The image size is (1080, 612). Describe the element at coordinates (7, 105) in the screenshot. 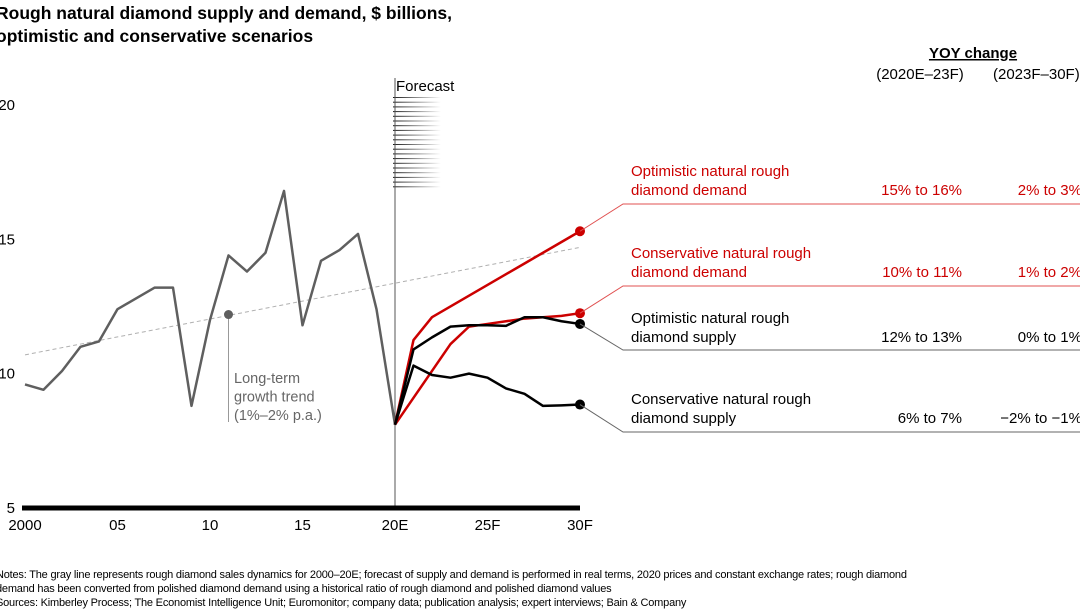

I see `y-tick-label: 20` at that location.